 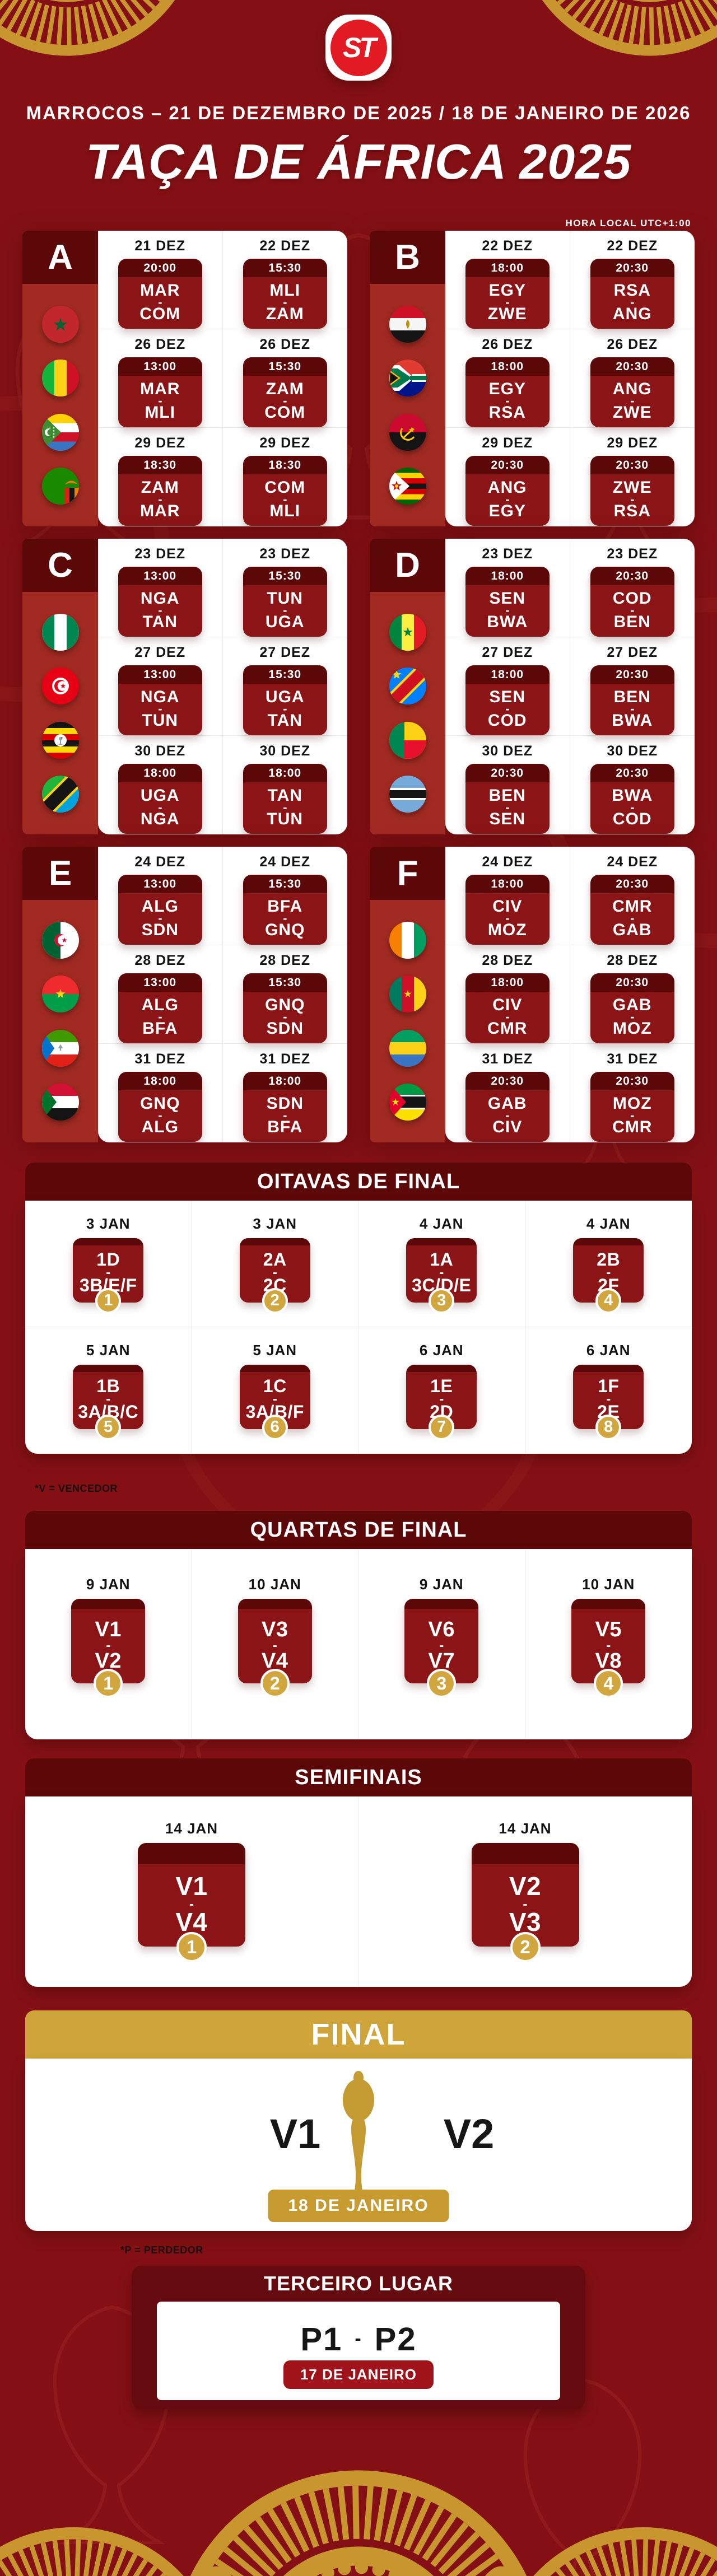 What do you see at coordinates (160, 402) in the screenshot?
I see `match-teams: MAR - MLI` at bounding box center [160, 402].